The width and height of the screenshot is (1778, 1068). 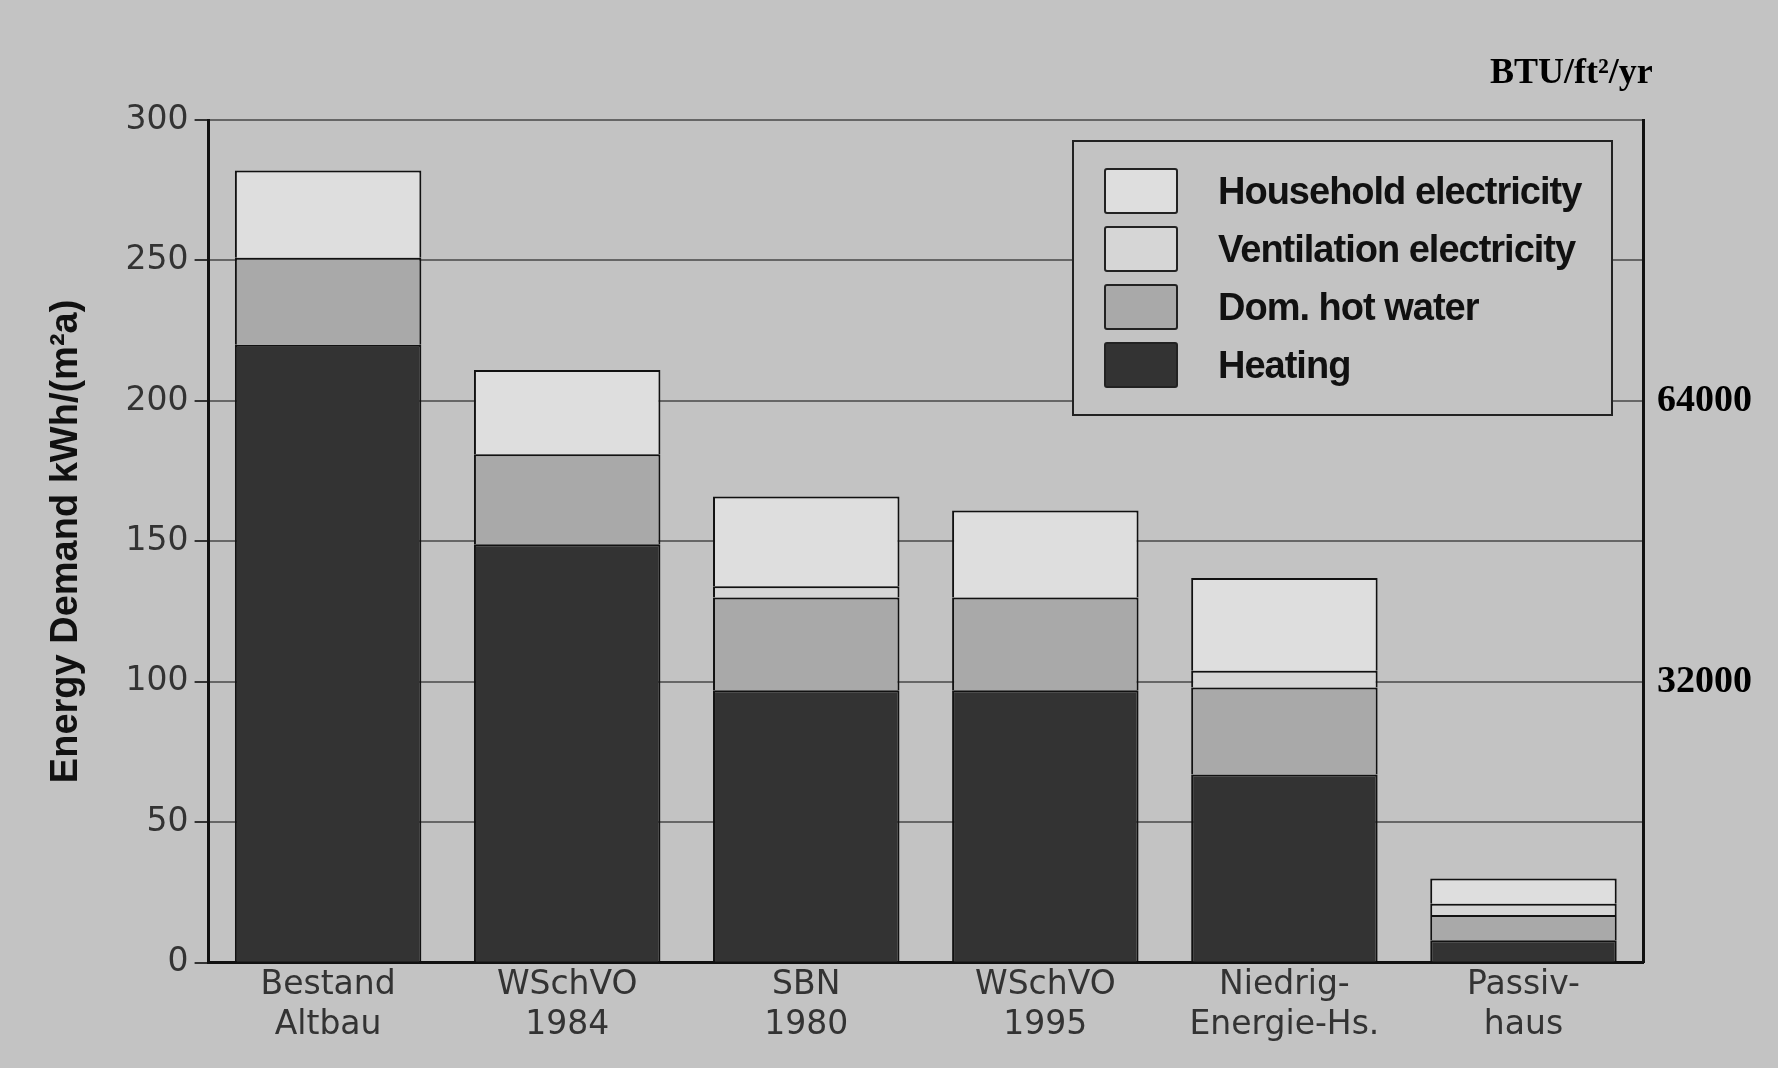 What do you see at coordinates (1400, 191) in the screenshot?
I see `legend-label: Household electricity` at bounding box center [1400, 191].